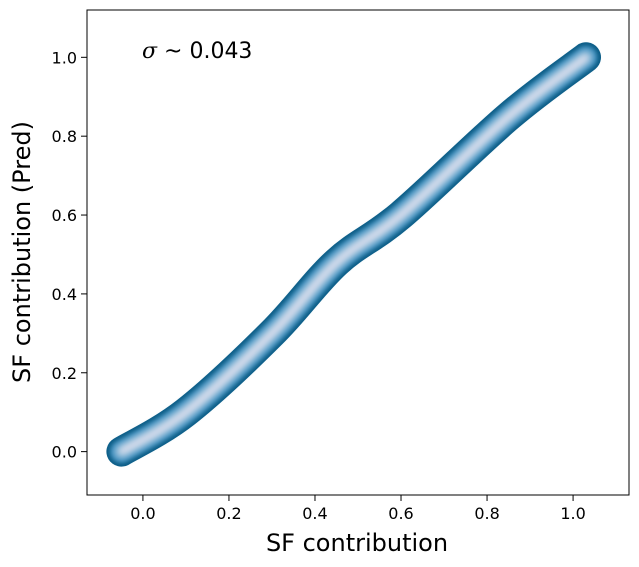 The width and height of the screenshot is (639, 567). What do you see at coordinates (22, 252) in the screenshot?
I see `y-axis-label: SF contribution (Pred)` at bounding box center [22, 252].